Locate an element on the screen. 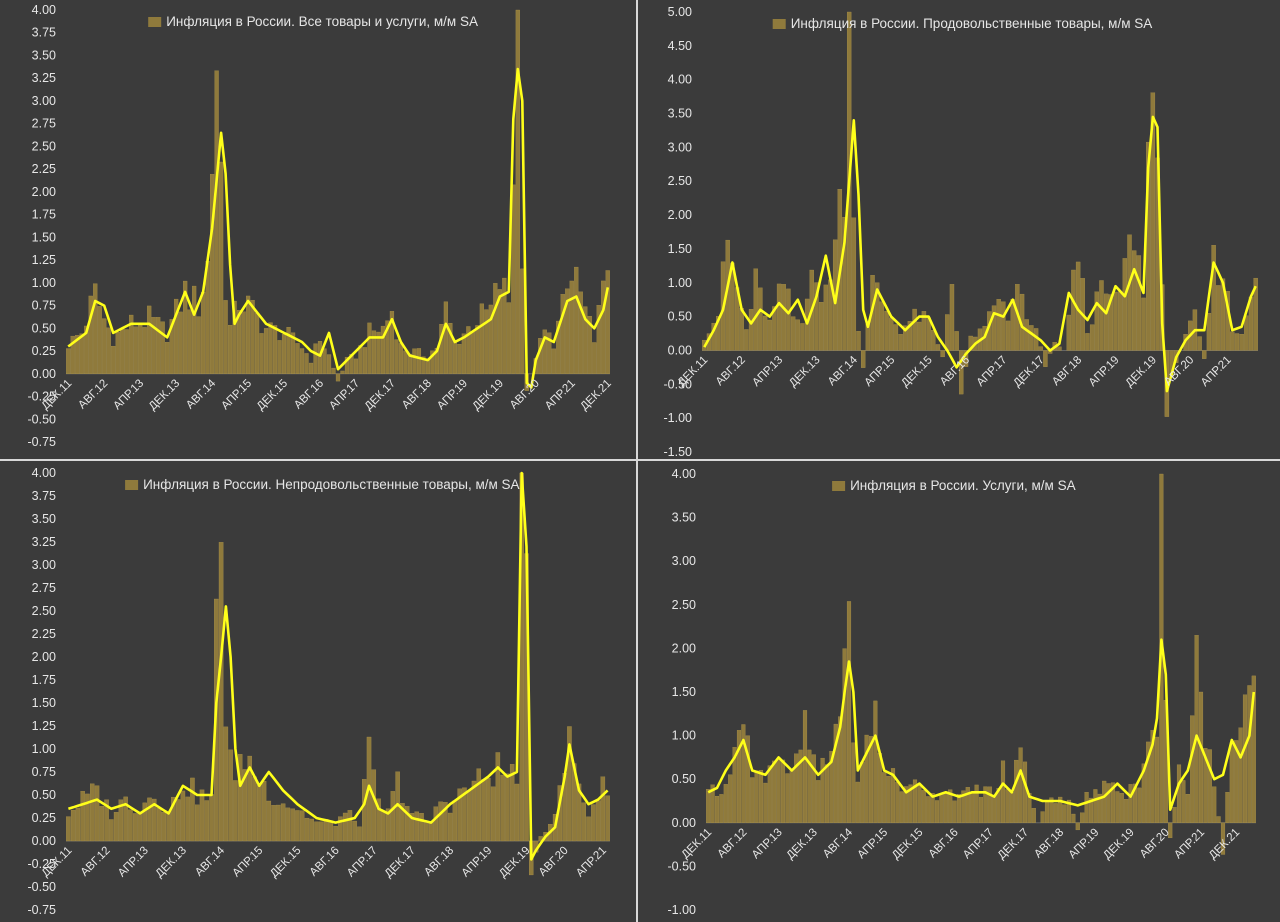 The image size is (1280, 922). y-tick-label: 2.25 is located at coordinates (44, 169).